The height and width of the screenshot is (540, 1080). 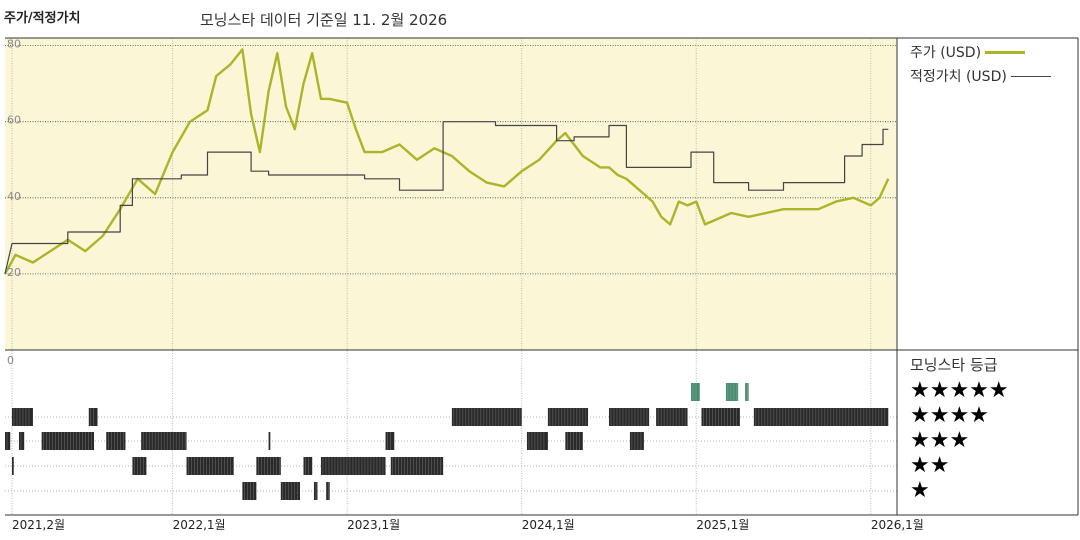 I want to click on legend-swatch-price, so click(x=1005, y=52).